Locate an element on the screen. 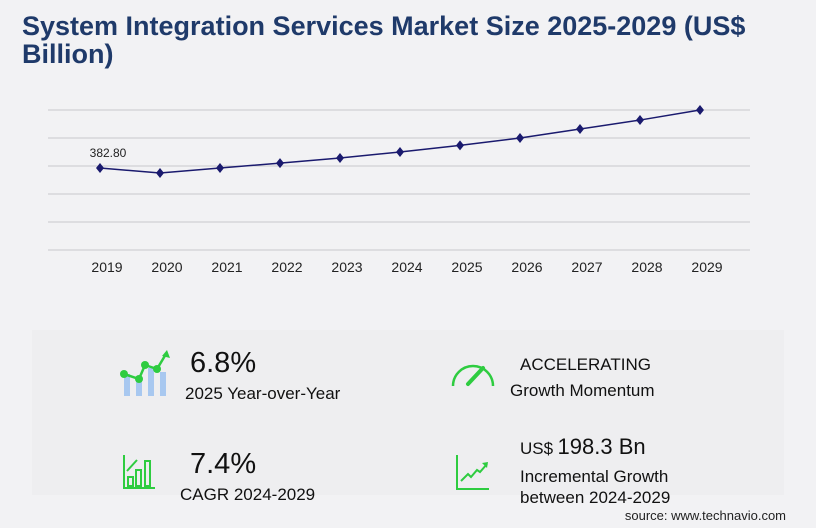 The image size is (816, 528). x-tick-label: 2019 is located at coordinates (106, 267).